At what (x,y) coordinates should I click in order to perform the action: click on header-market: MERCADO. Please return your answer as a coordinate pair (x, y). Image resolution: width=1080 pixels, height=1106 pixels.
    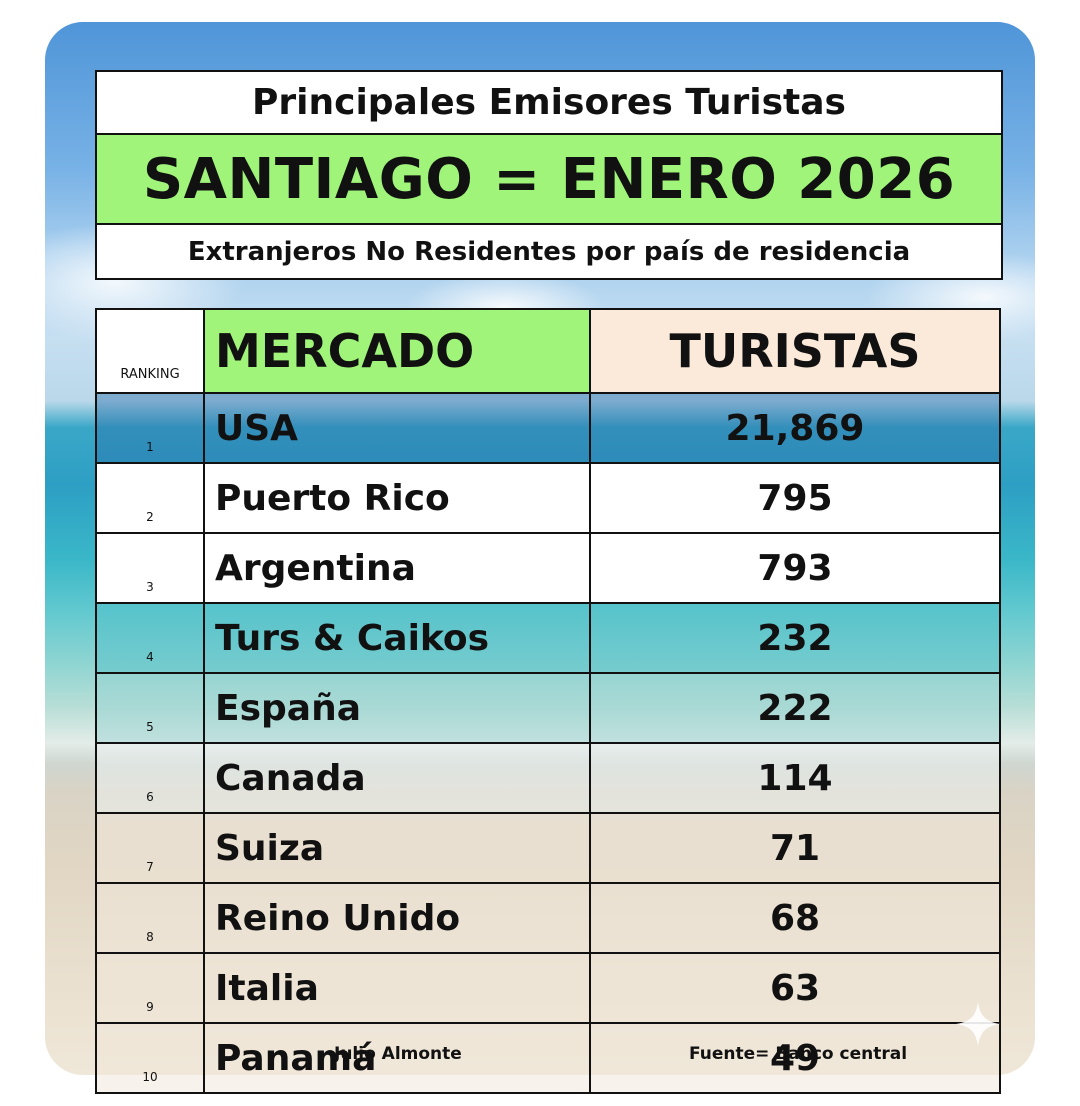
    Looking at the image, I should click on (397, 351).